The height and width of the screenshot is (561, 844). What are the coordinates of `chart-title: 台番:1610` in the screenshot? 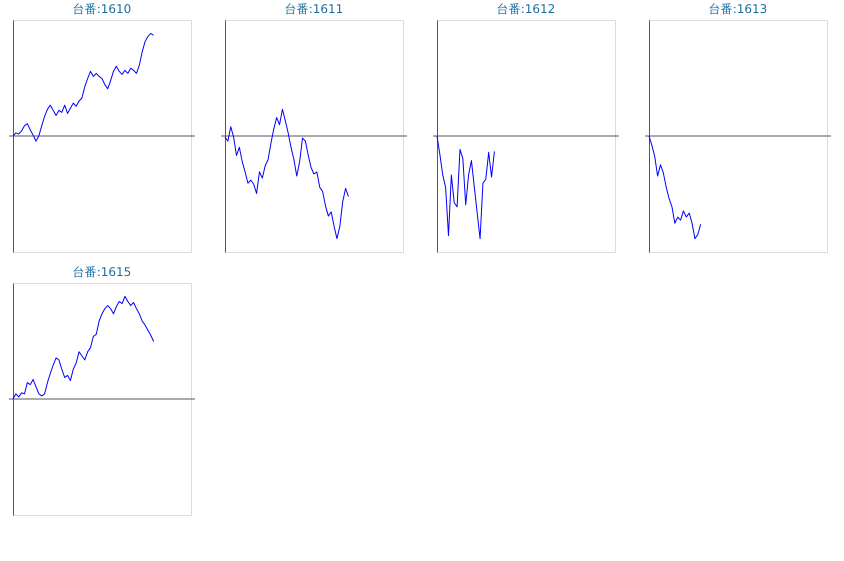 It's located at (102, 9).